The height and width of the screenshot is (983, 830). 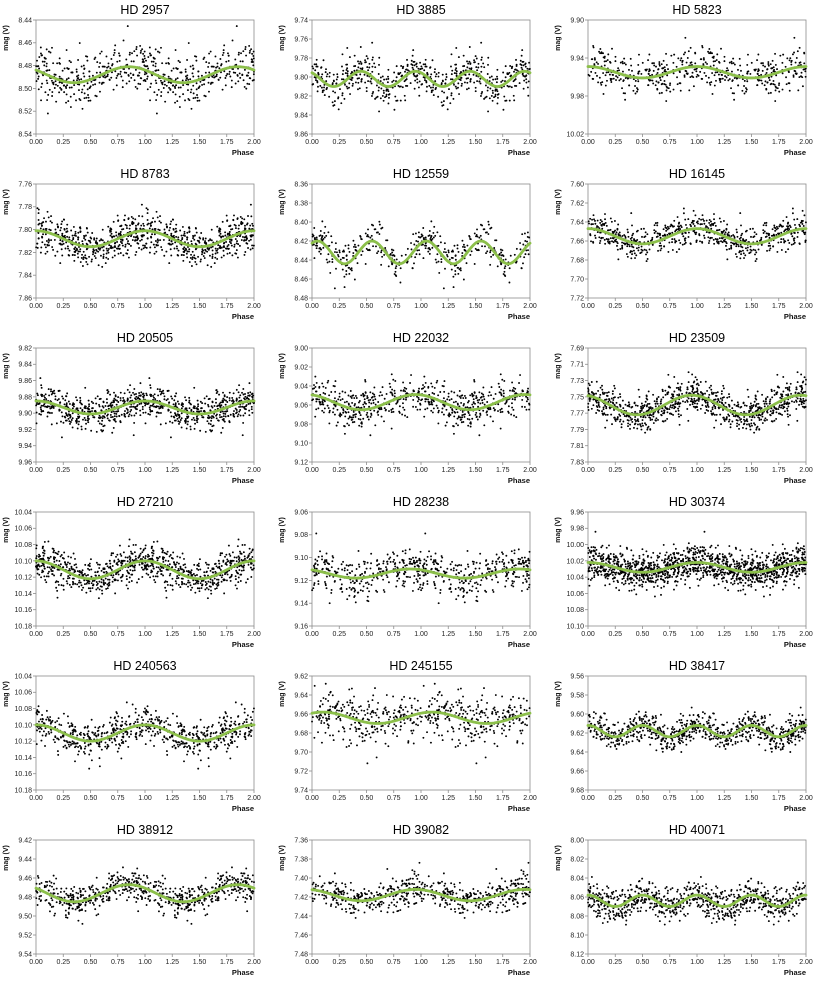 I want to click on y-tick-label: 7.64, so click(x=577, y=222).